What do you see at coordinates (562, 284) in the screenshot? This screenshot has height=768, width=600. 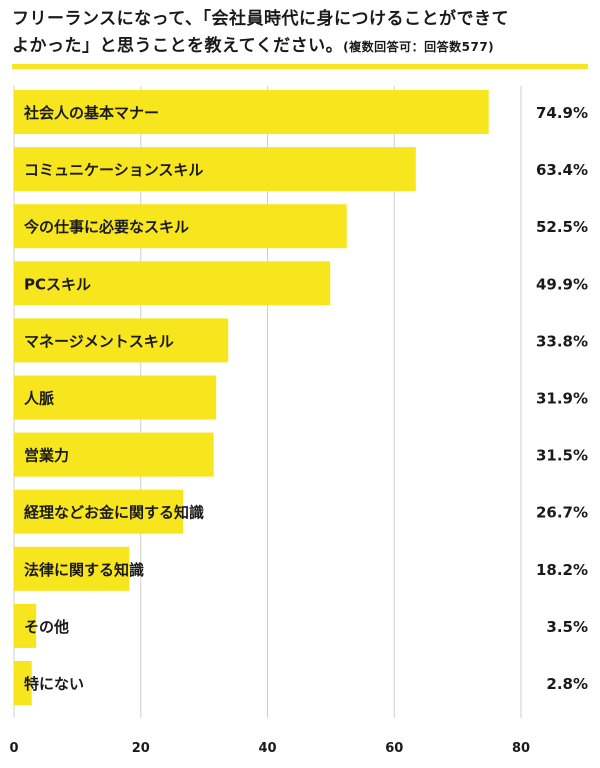 I see `value-label: 49.9%` at bounding box center [562, 284].